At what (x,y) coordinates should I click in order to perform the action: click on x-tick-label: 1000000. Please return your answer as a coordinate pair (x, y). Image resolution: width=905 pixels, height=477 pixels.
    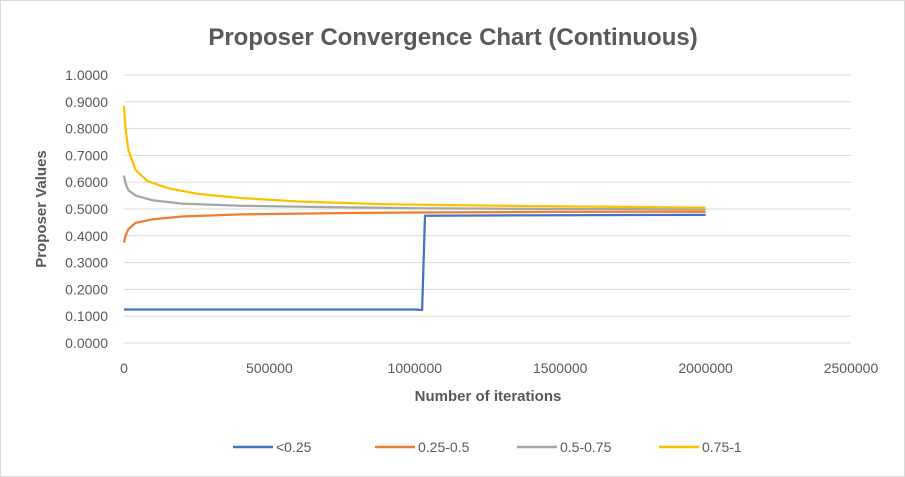
    Looking at the image, I should click on (415, 368).